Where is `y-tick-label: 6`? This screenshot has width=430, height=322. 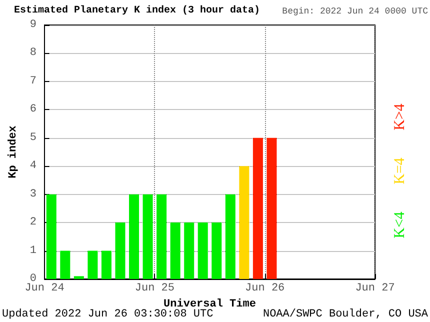 y-tick-label: 6 is located at coordinates (33, 110).